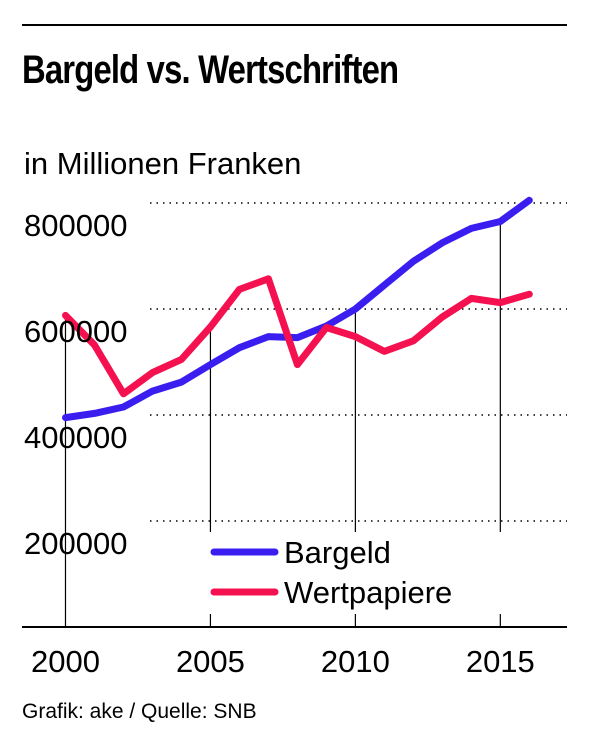 The image size is (591, 749). What do you see at coordinates (65, 661) in the screenshot?
I see `x-tick-label-2000: 2000` at bounding box center [65, 661].